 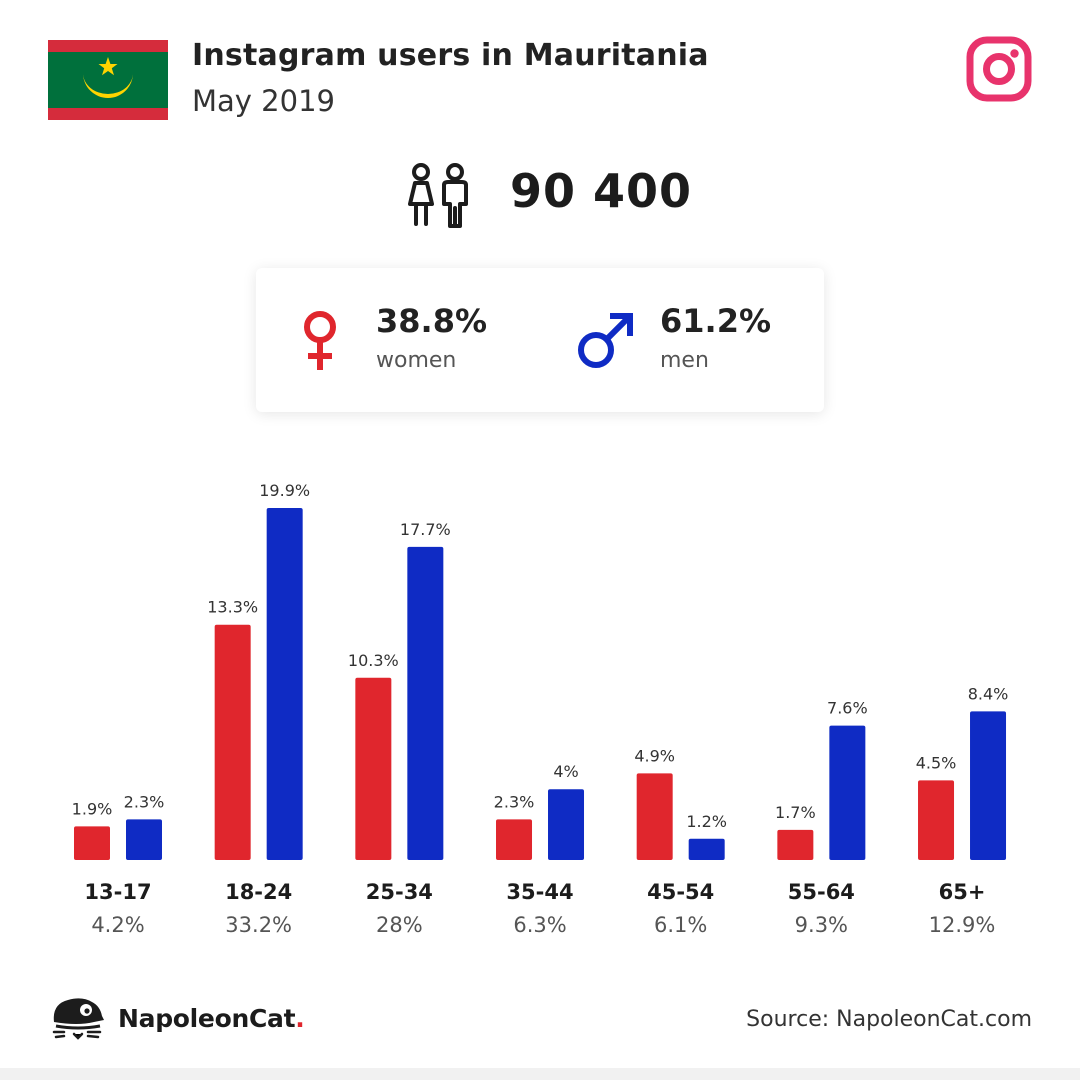 I want to click on male-symbol-icon, so click(x=605, y=340).